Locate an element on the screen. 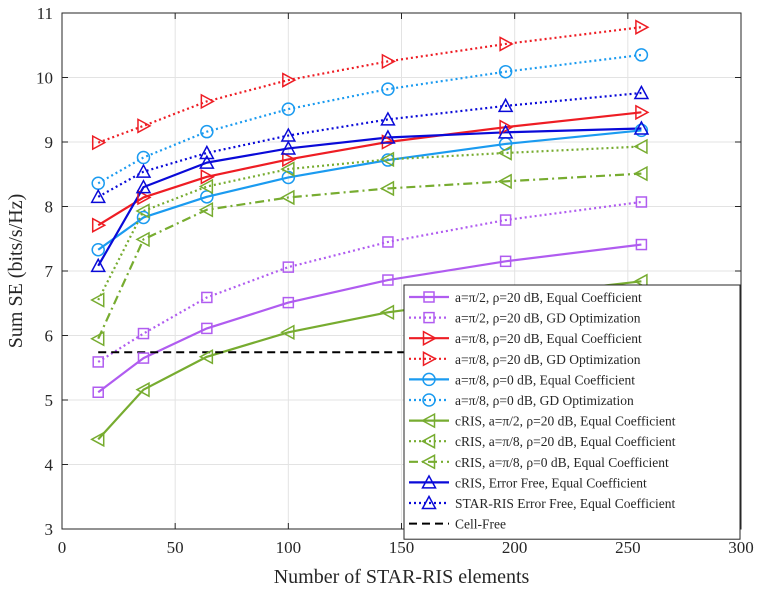 This screenshot has height=589, width=757. legend-label: a=π/8, ρ=20 dB, GD Optimization is located at coordinates (548, 359).